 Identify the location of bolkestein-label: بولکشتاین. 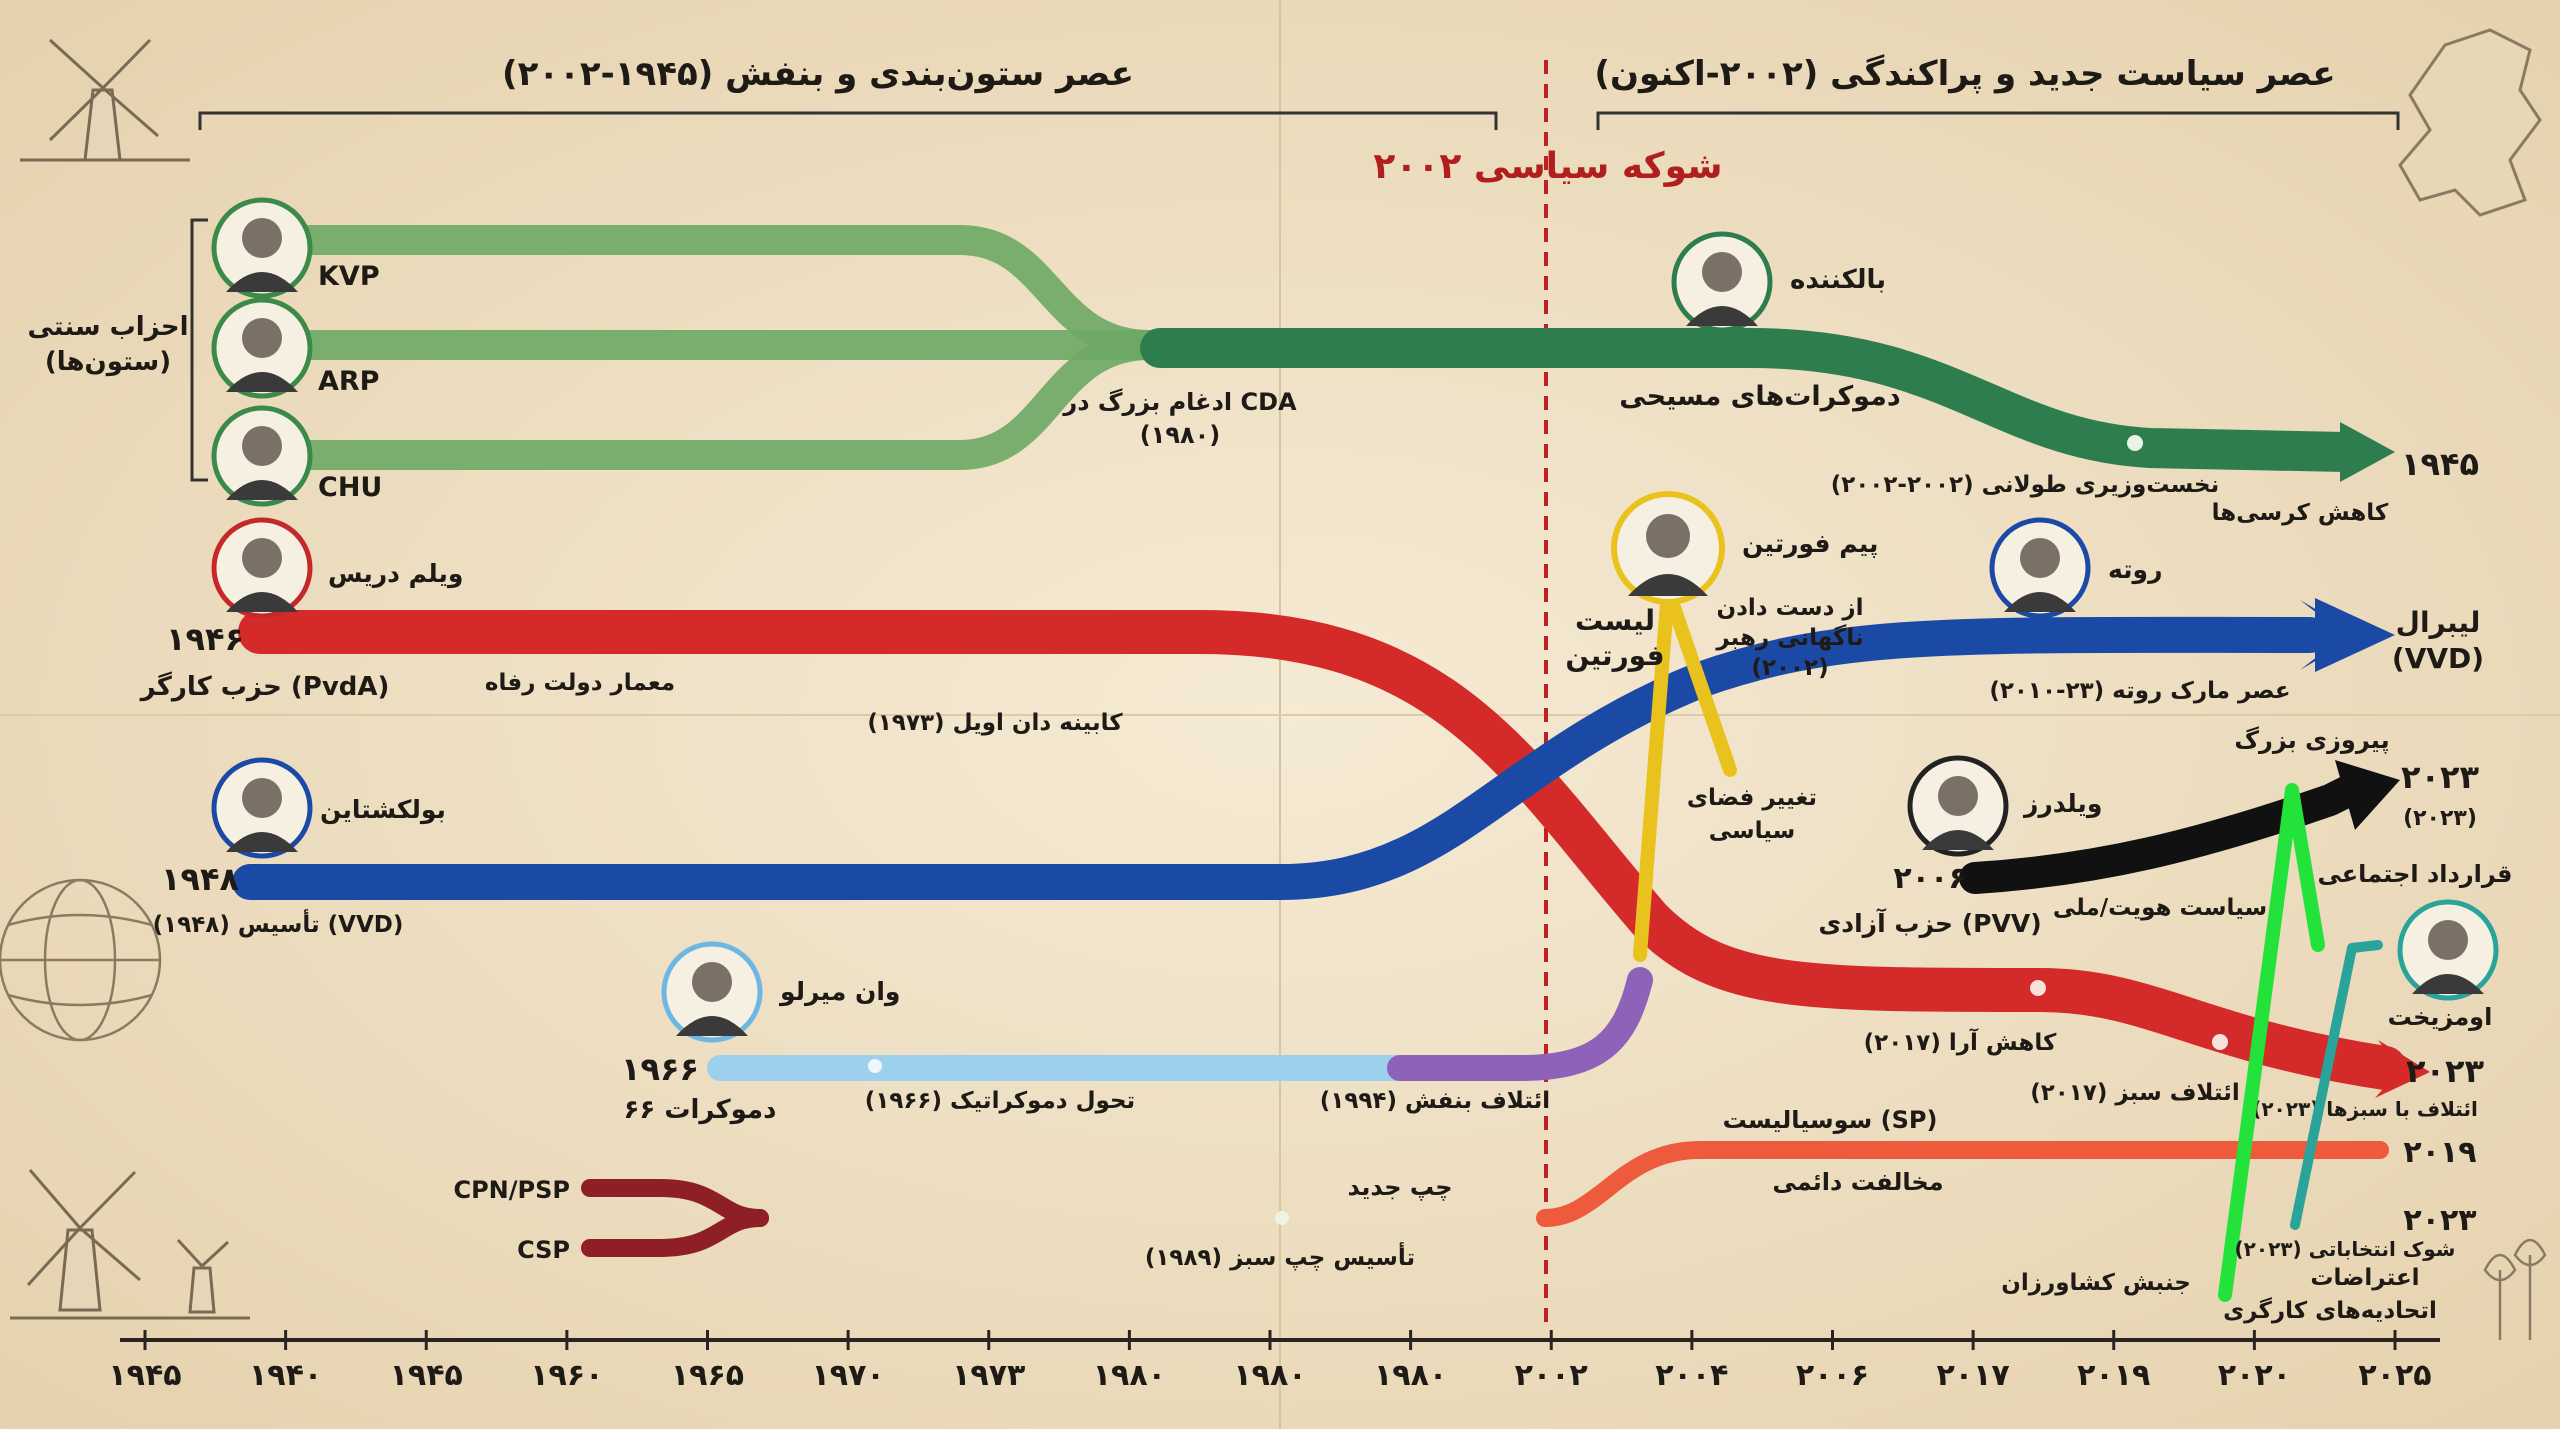
(383, 810).